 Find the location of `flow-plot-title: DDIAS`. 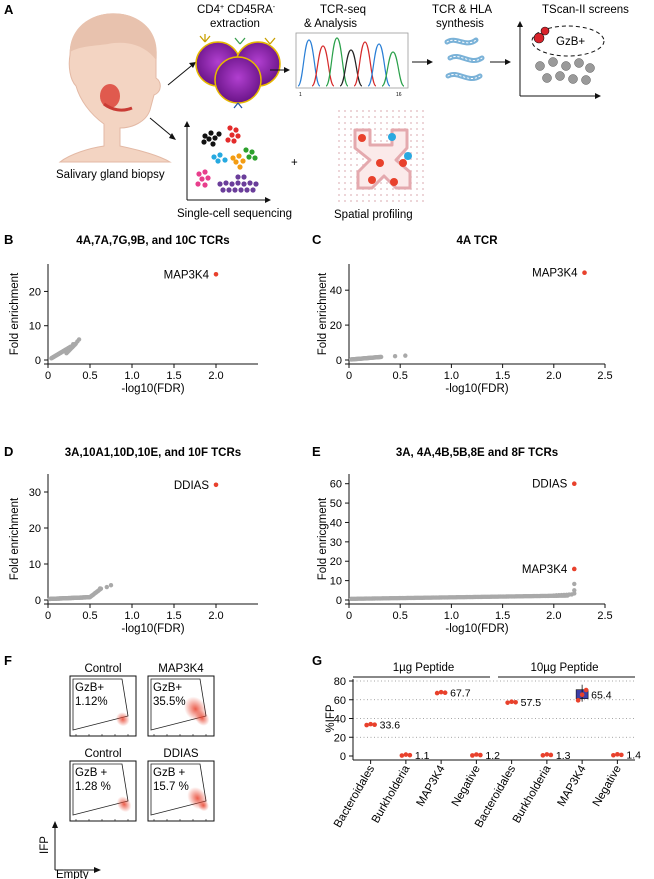

flow-plot-title: DDIAS is located at coordinates (180, 754).